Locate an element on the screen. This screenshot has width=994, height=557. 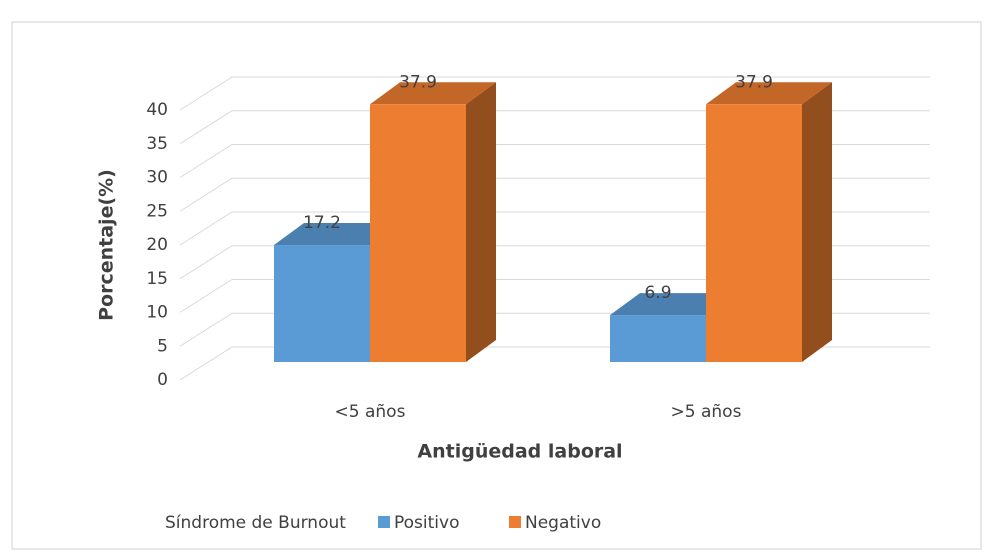
x-axis-title: Antigüedad laboral is located at coordinates (519, 452).